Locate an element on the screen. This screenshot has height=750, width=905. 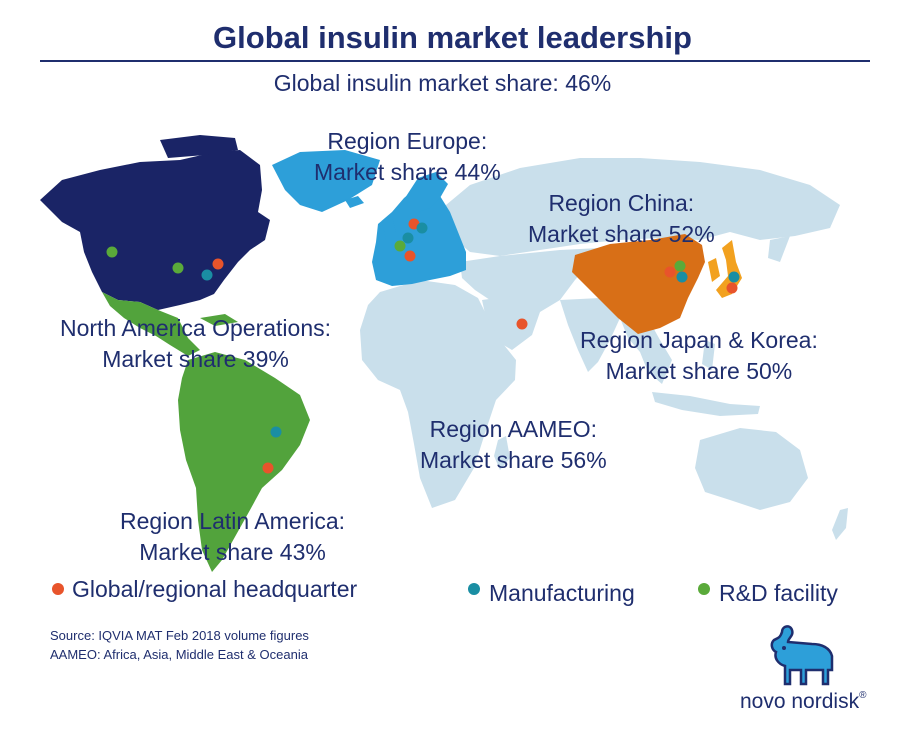
hq-dot-brazil is located at coordinates (268, 468).